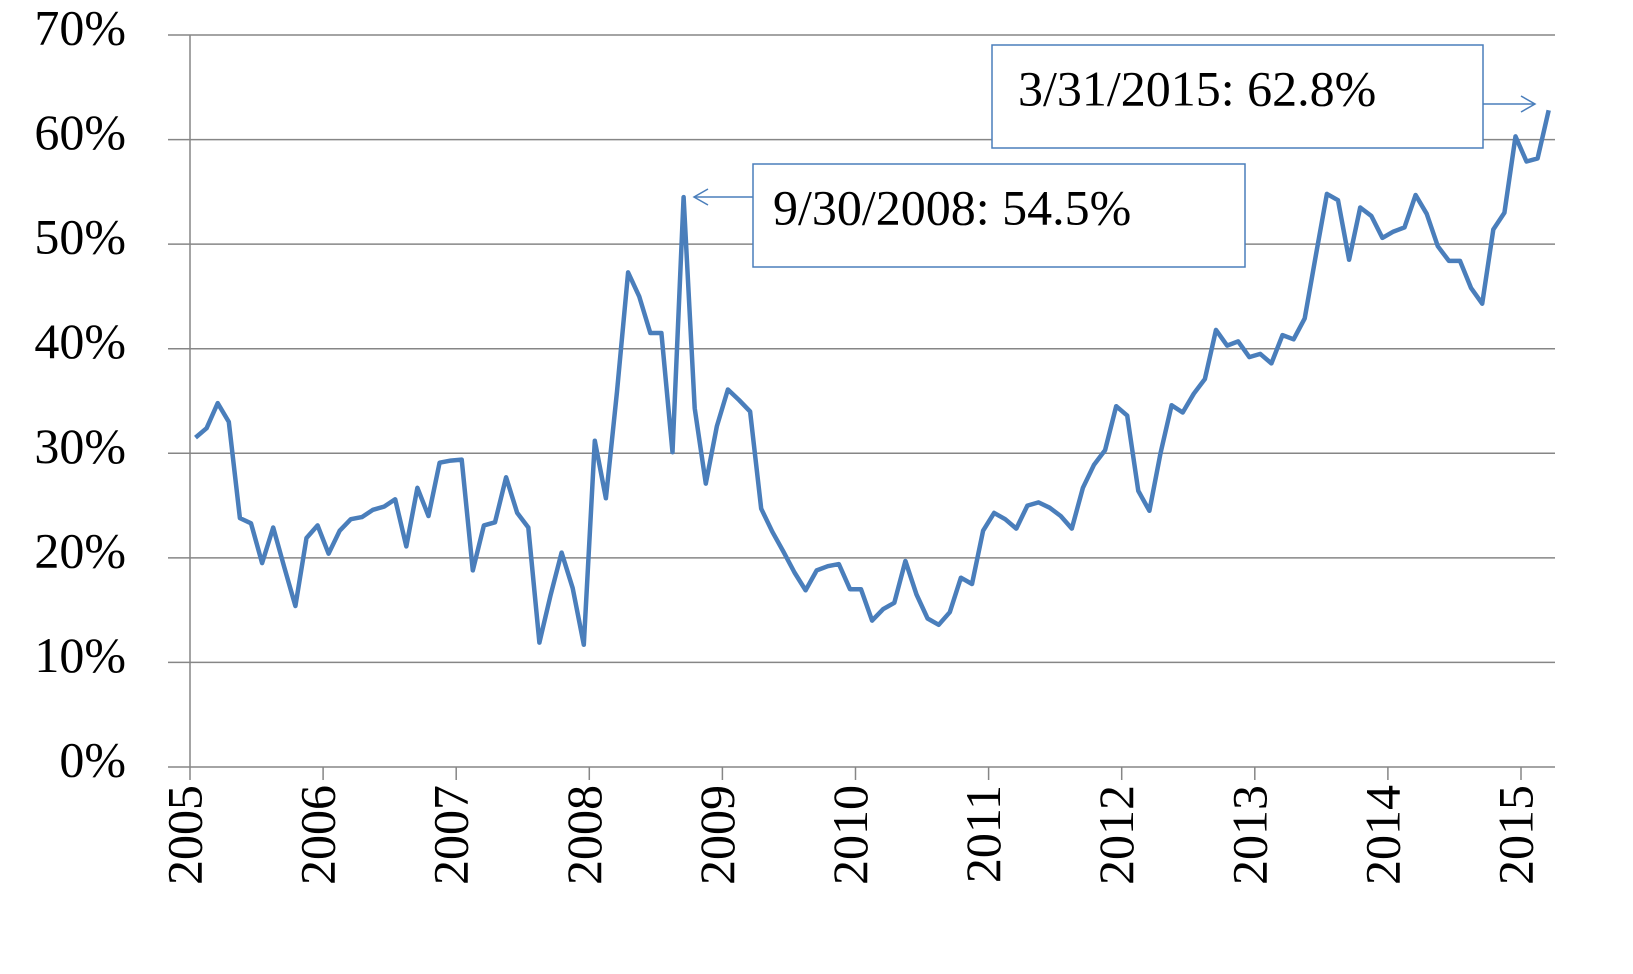 This screenshot has width=1633, height=974. Describe the element at coordinates (1515, 835) in the screenshot. I see `x-tick-label: 2015` at that location.